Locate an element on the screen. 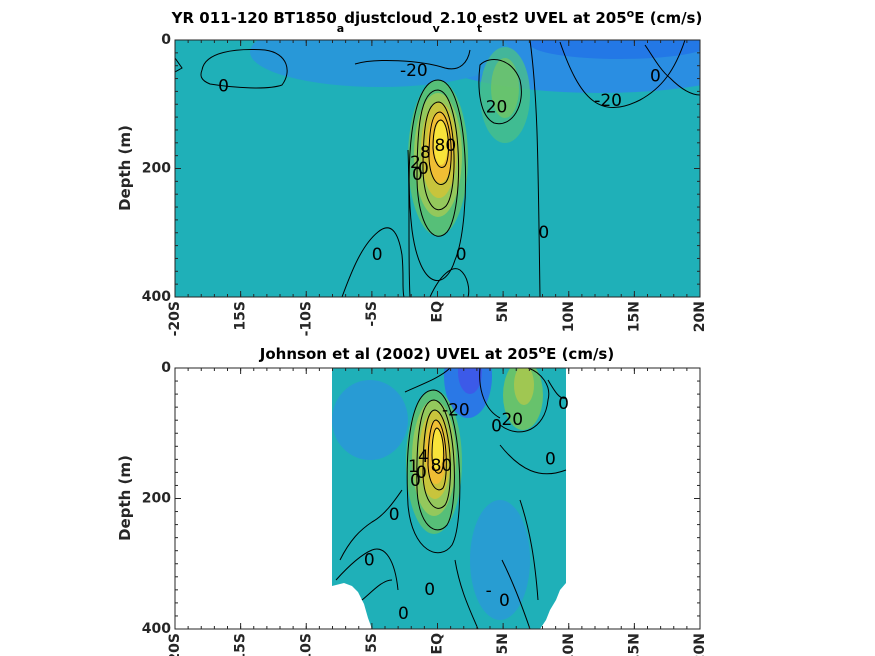  panel-model-ylabel: Depth (m) is located at coordinates (125, 168).